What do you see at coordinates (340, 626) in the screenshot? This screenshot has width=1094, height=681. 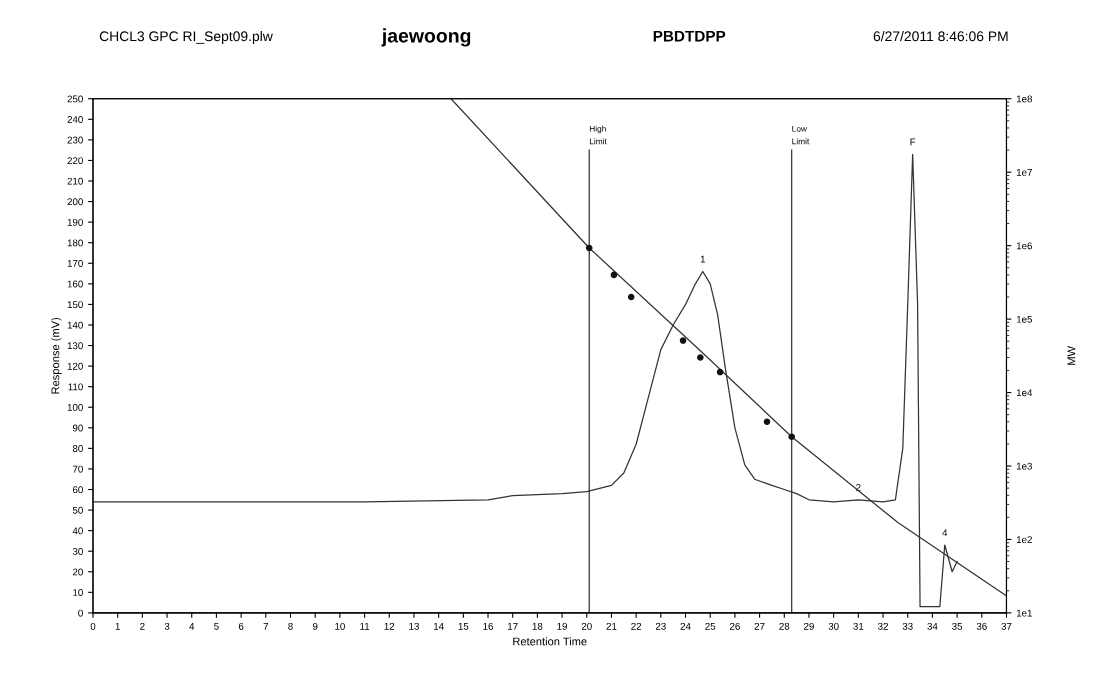 I see `x-tick-label: 10` at bounding box center [340, 626].